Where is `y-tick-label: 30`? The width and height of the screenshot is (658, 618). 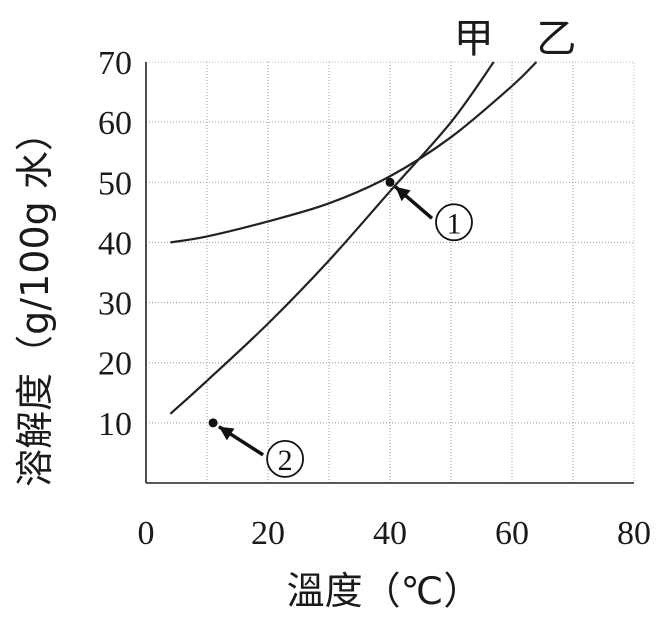 y-tick-label: 30 is located at coordinates (115, 304).